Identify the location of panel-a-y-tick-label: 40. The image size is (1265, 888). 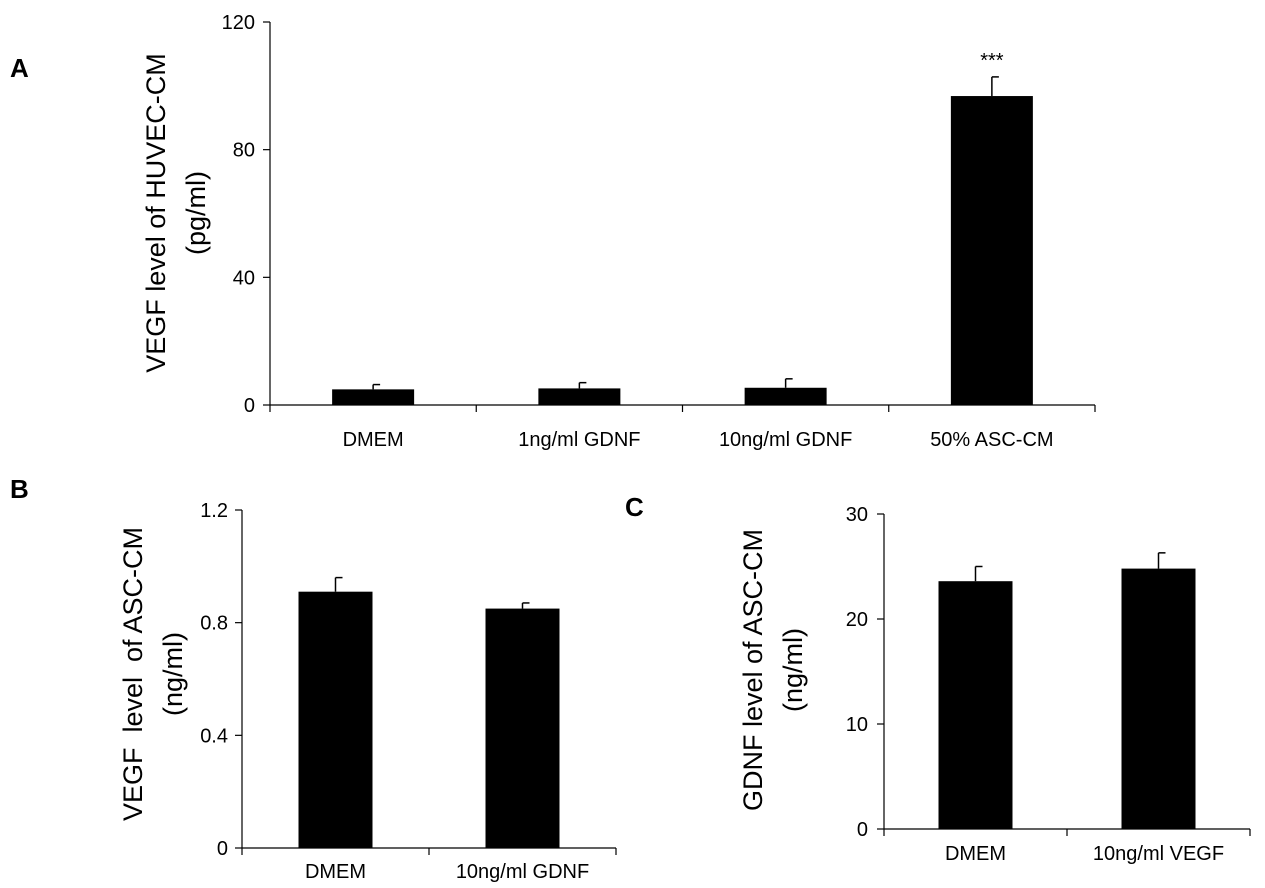
(244, 278).